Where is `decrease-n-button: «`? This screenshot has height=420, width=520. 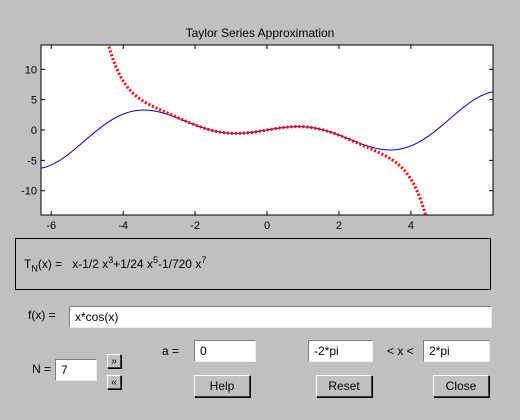 decrease-n-button: « is located at coordinates (114, 382).